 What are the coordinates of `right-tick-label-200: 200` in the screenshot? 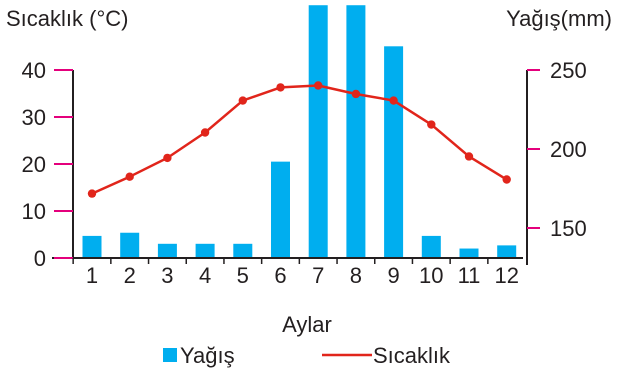 It's located at (568, 149).